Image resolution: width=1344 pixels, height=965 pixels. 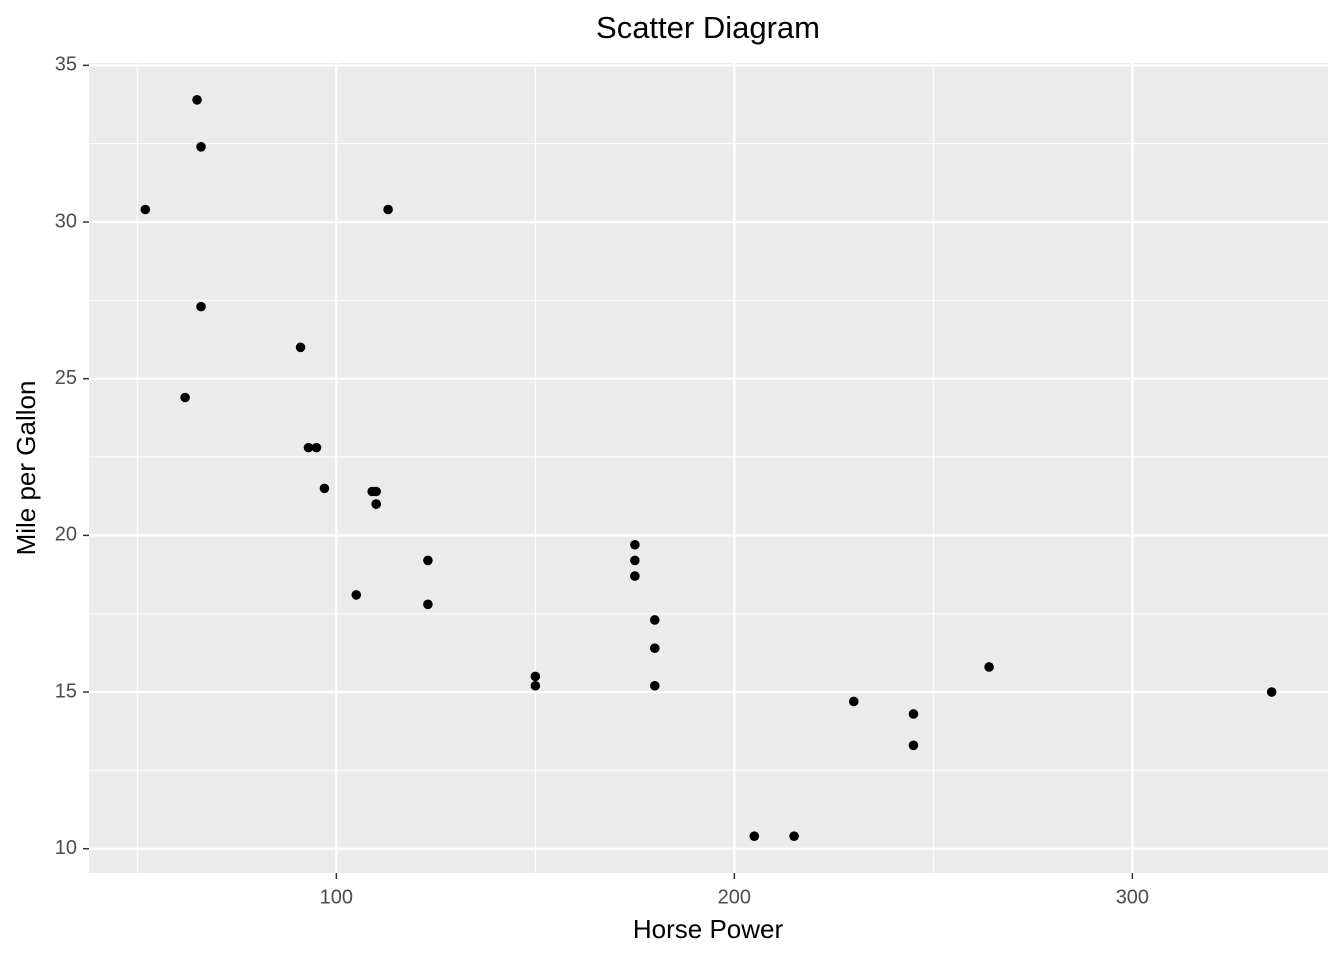 I want to click on y-tick-label: 20, so click(x=66, y=535).